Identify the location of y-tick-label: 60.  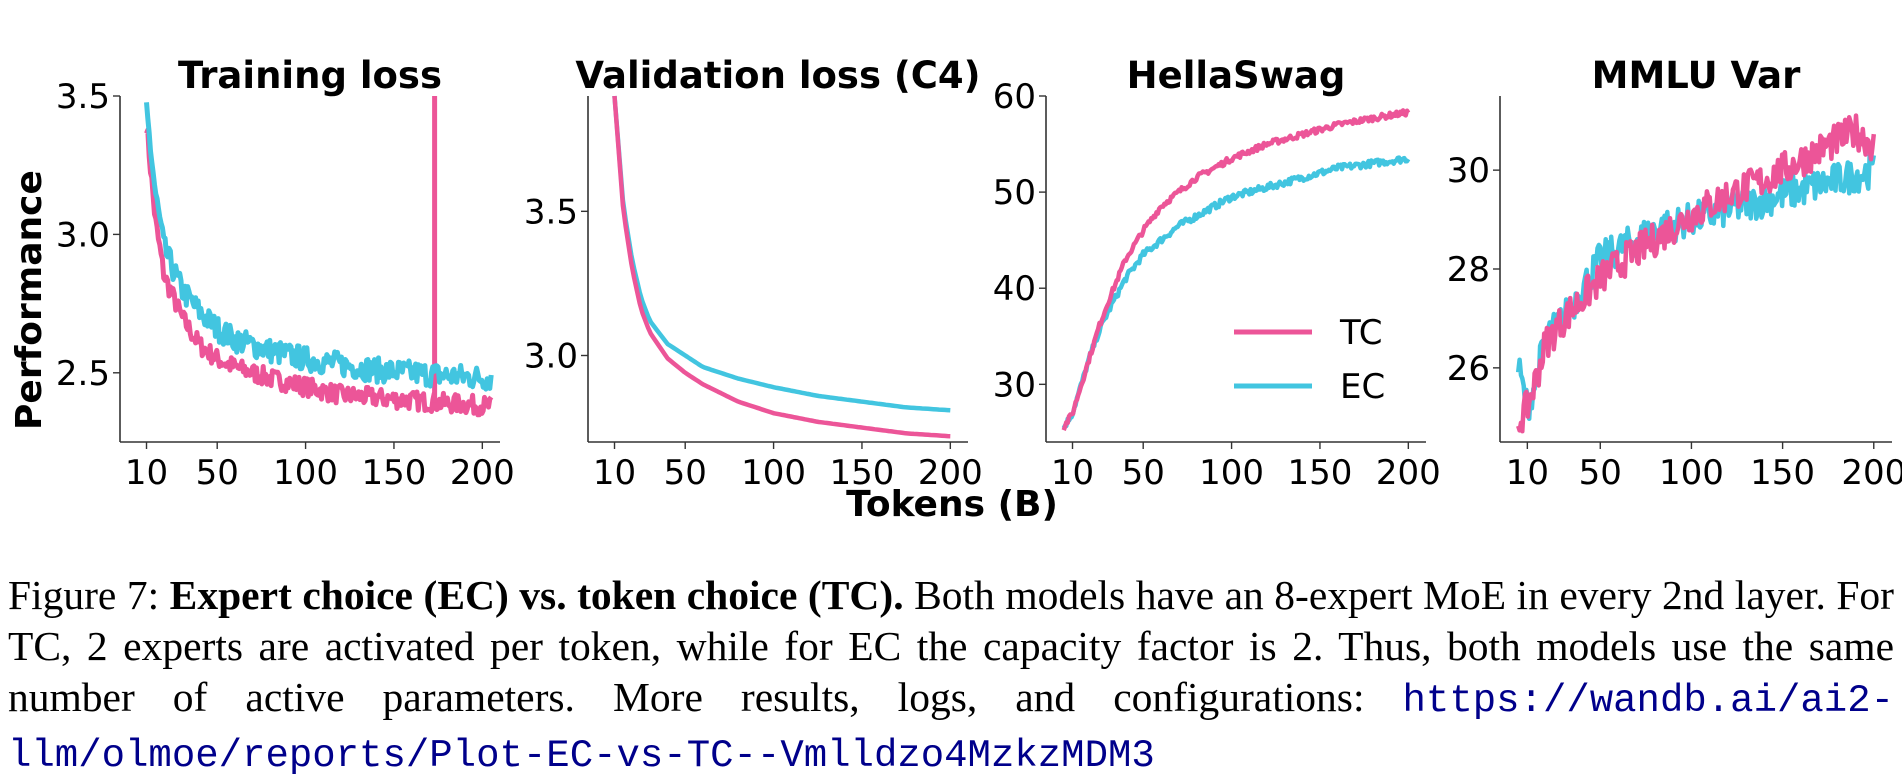
(1014, 97).